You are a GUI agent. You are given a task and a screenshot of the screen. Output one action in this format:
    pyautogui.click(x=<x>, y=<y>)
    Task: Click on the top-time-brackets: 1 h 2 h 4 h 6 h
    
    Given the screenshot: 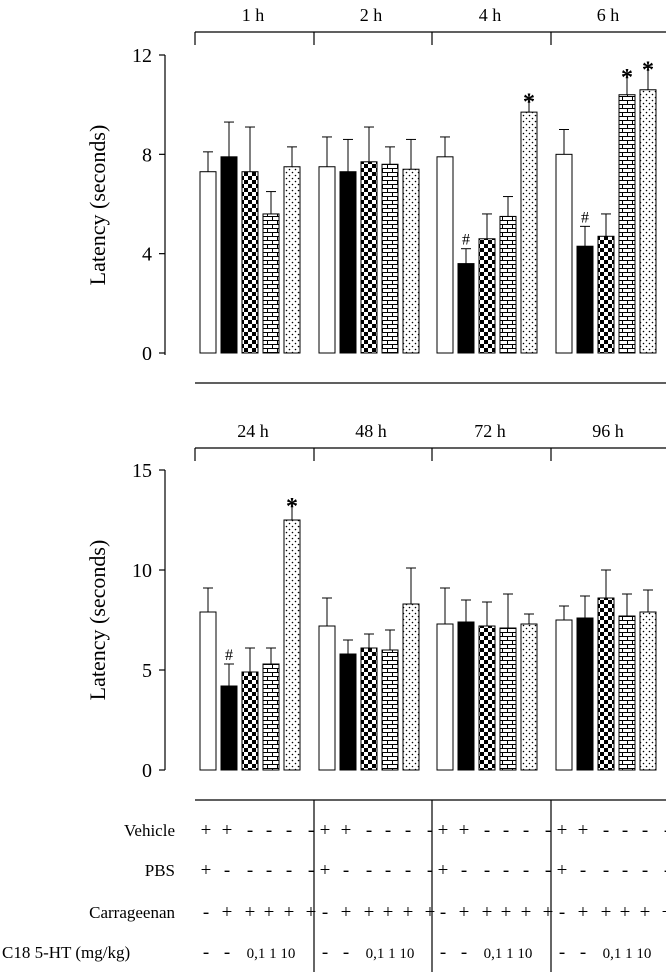 What is the action you would take?
    pyautogui.click(x=430, y=25)
    